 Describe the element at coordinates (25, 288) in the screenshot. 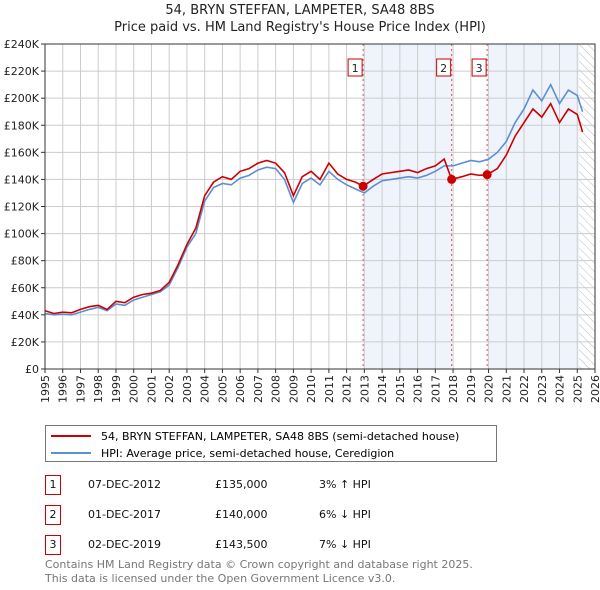

I see `y-tick-label: £60K` at that location.